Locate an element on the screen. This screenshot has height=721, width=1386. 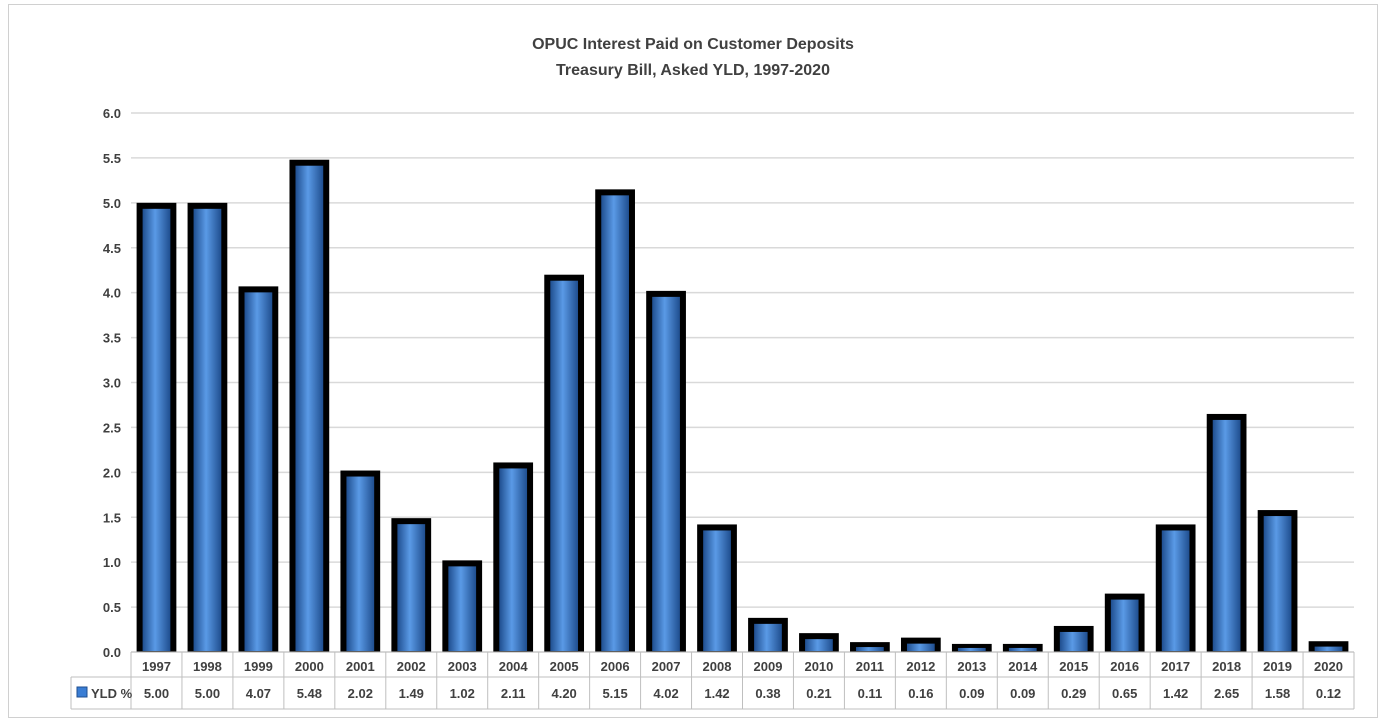
bar-2005 is located at coordinates (564, 463).